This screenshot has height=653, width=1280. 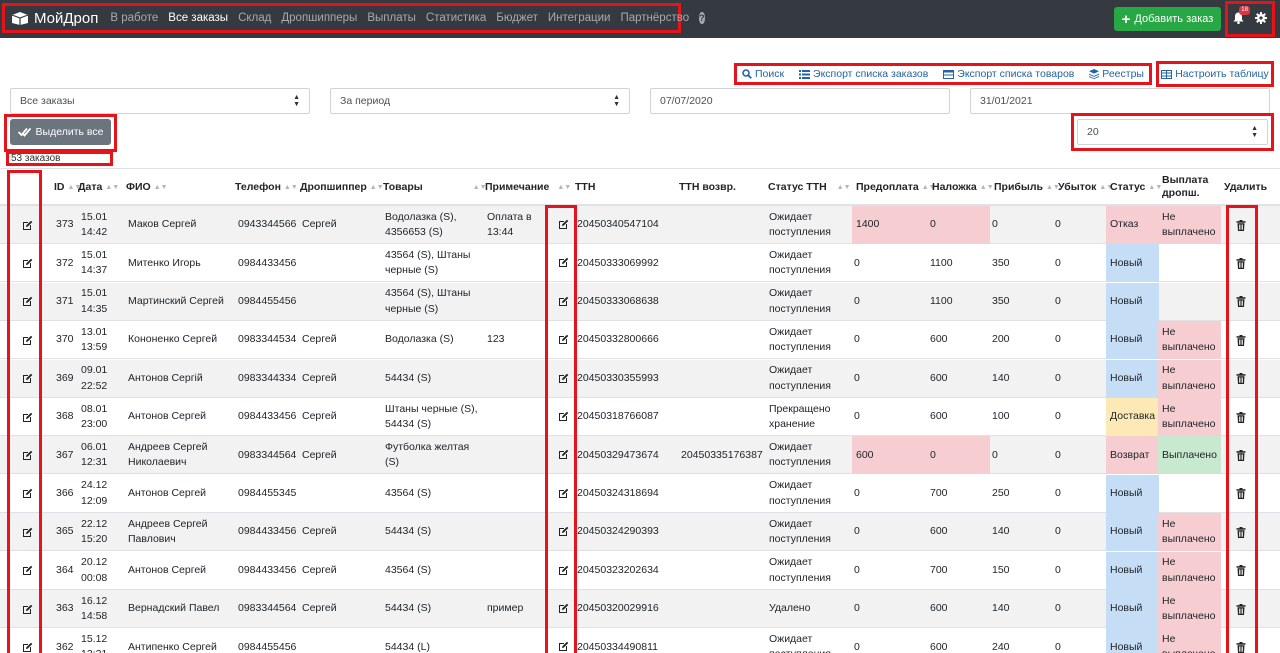 I want to click on cell-ttn-status: Ожидает поступления, so click(x=800, y=378).